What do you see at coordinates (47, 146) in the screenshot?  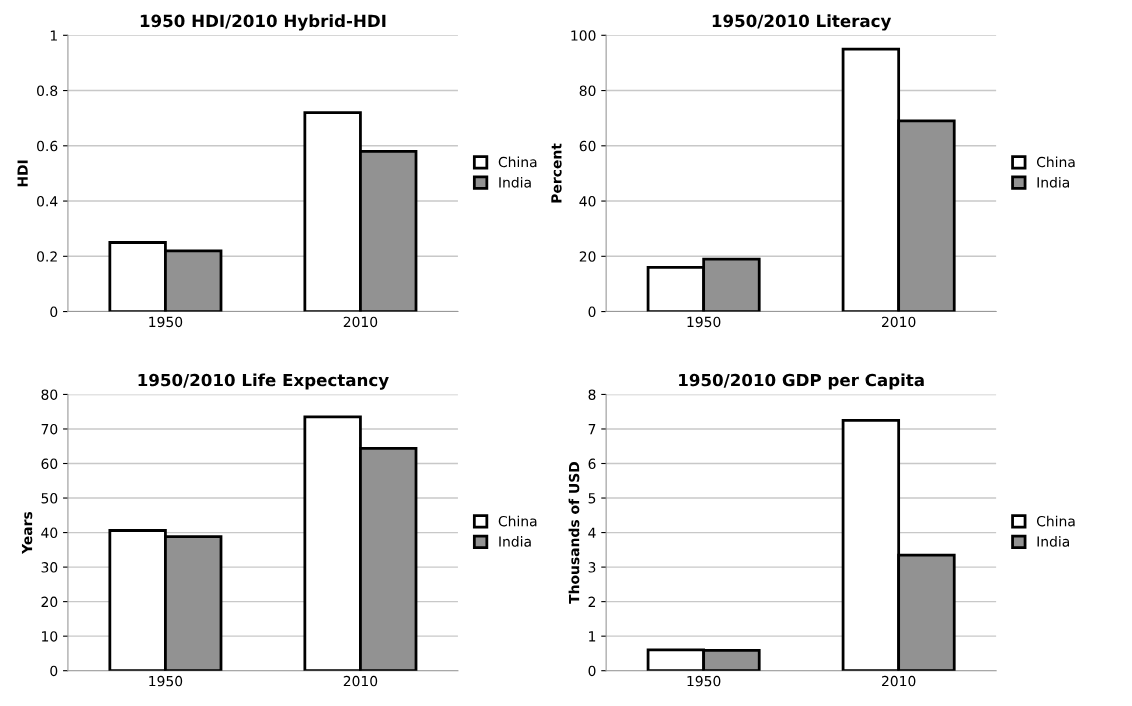 I see `y-tick-label: 0.6` at bounding box center [47, 146].